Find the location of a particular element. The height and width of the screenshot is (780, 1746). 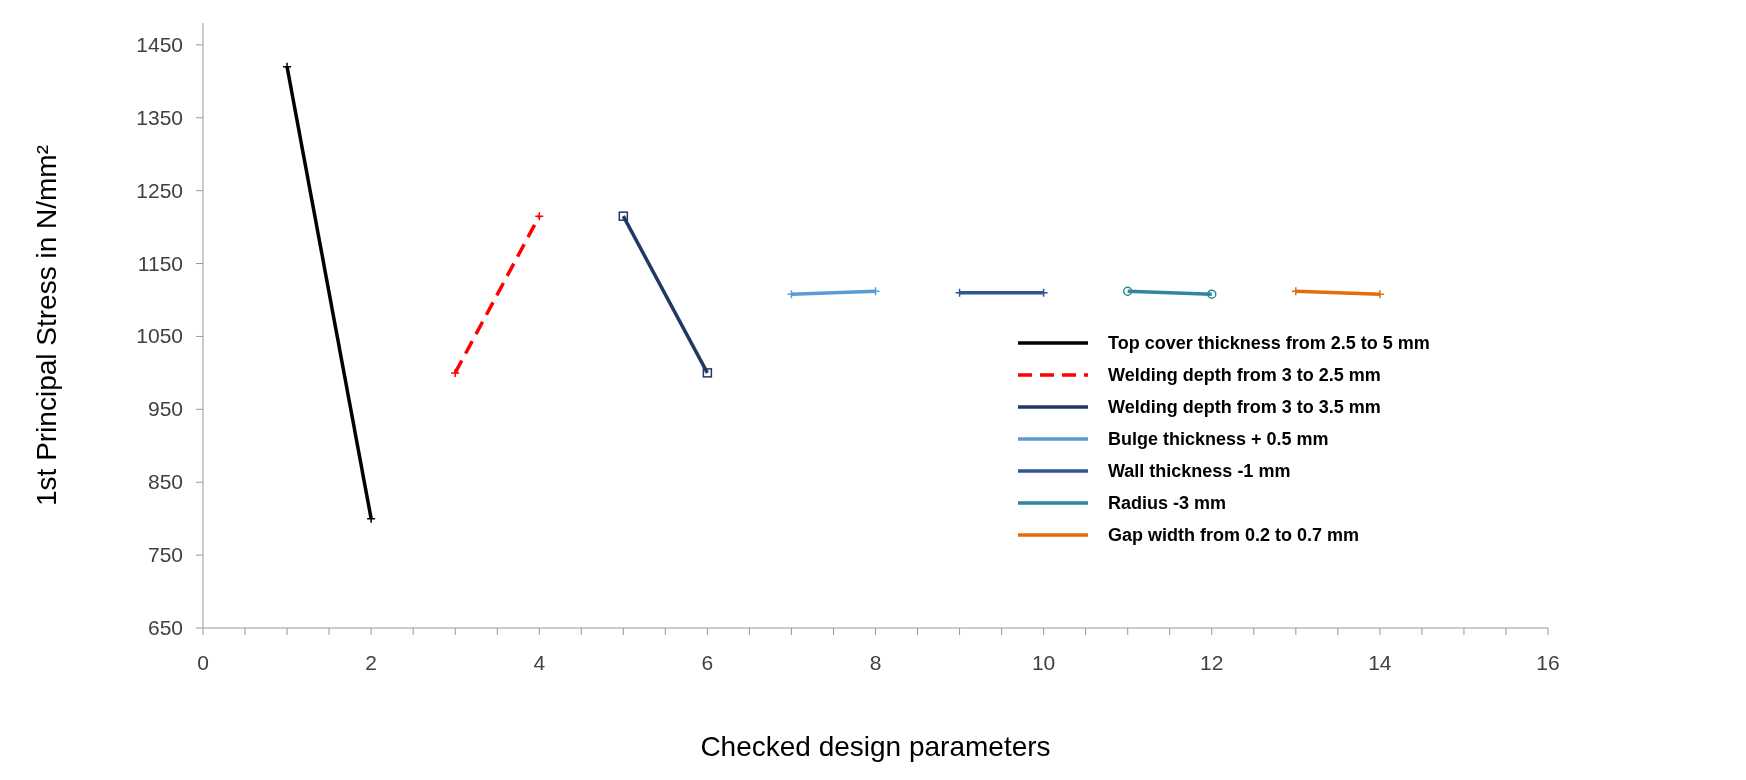

legend-label: Top cover thickness from 2.5 to 5 mm is located at coordinates (1269, 343).